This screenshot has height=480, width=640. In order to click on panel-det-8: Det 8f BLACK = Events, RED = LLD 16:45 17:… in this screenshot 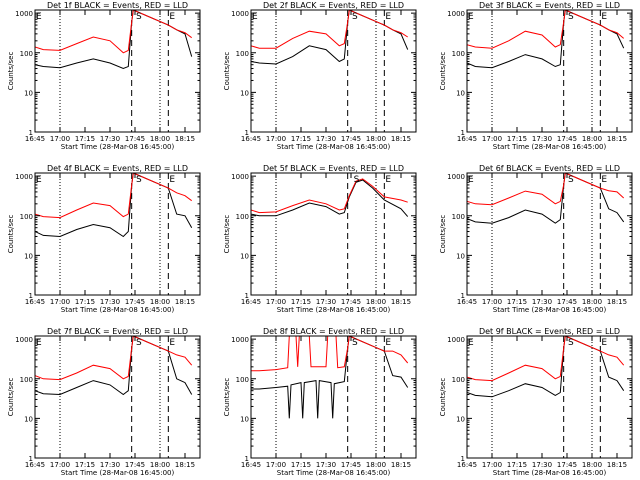, I will do `click(320, 402)`.